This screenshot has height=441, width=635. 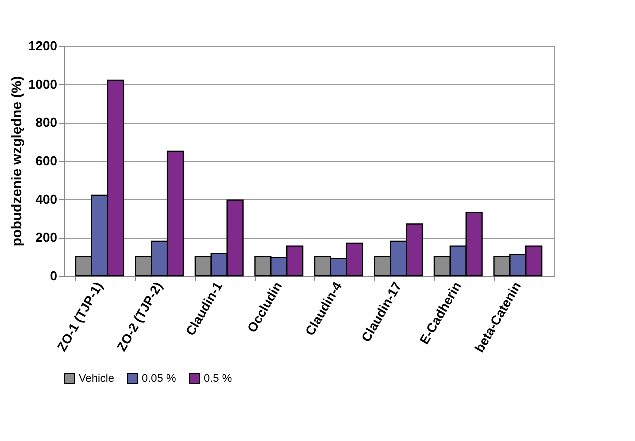 What do you see at coordinates (47, 161) in the screenshot?
I see `y-tick-label: 600` at bounding box center [47, 161].